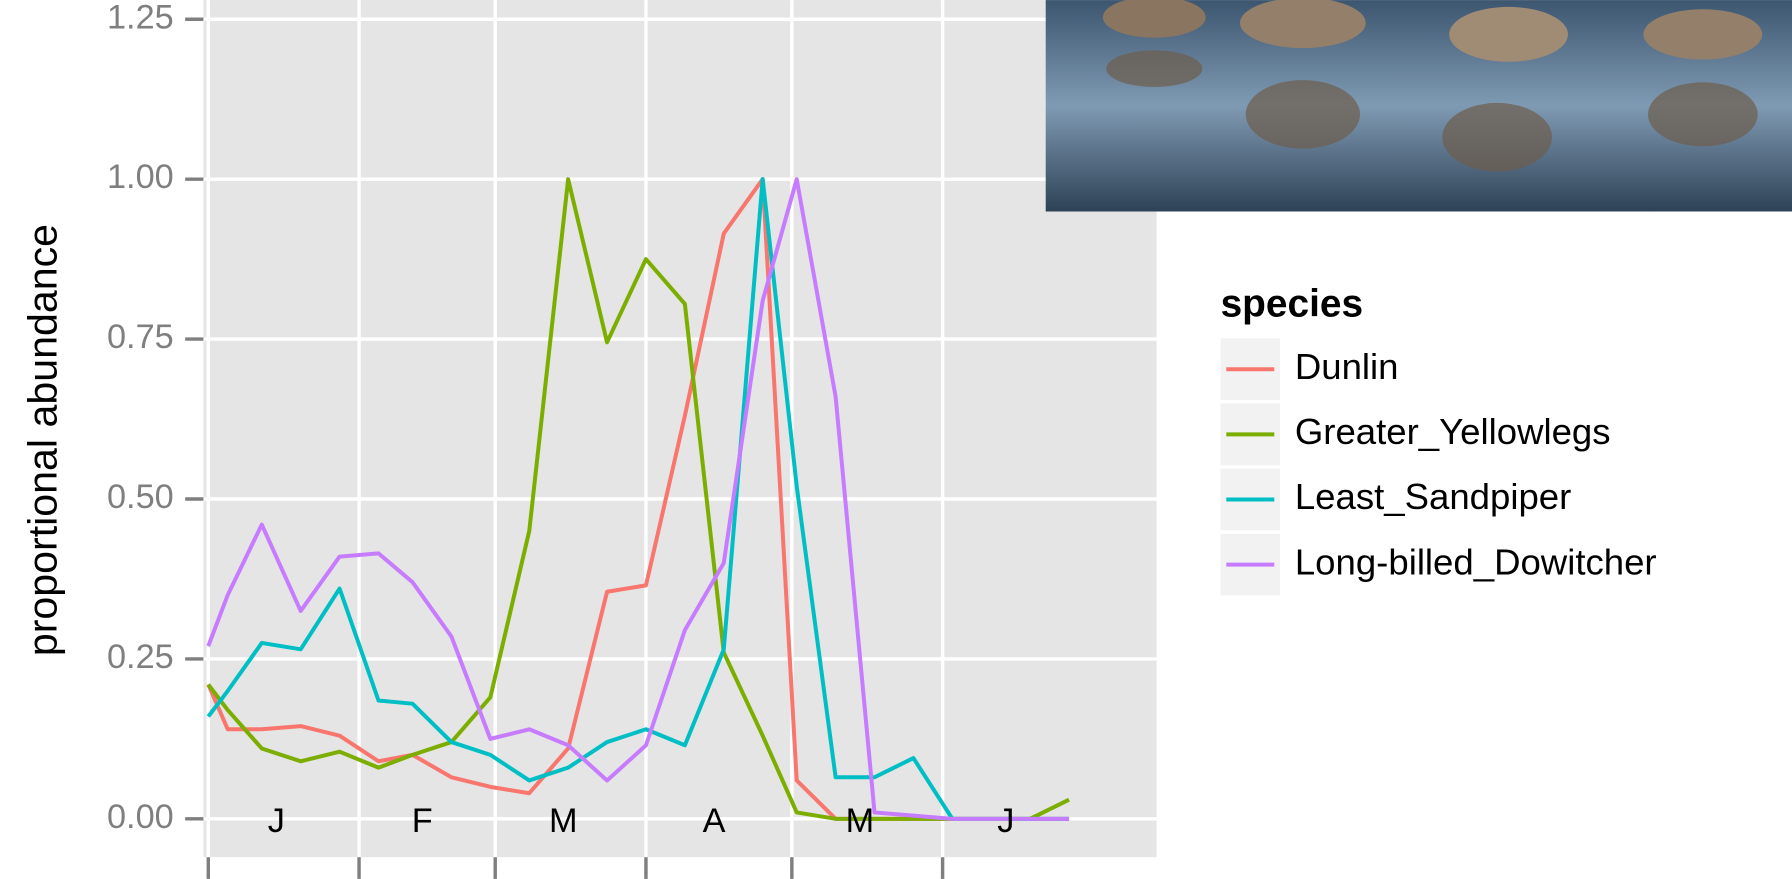  I want to click on photo, so click(1418, 106).